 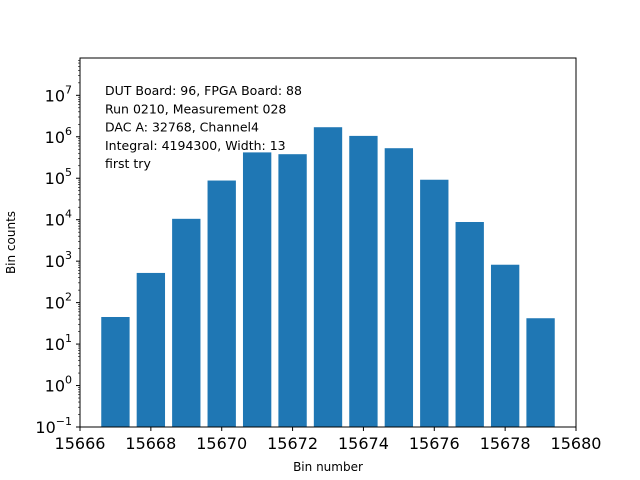 I want to click on x-tick-label: 15676, so click(x=434, y=443).